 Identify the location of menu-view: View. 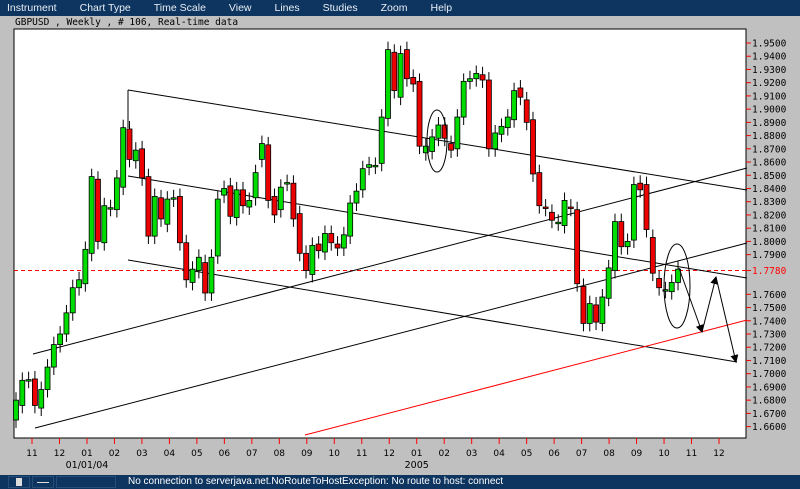
(240, 8).